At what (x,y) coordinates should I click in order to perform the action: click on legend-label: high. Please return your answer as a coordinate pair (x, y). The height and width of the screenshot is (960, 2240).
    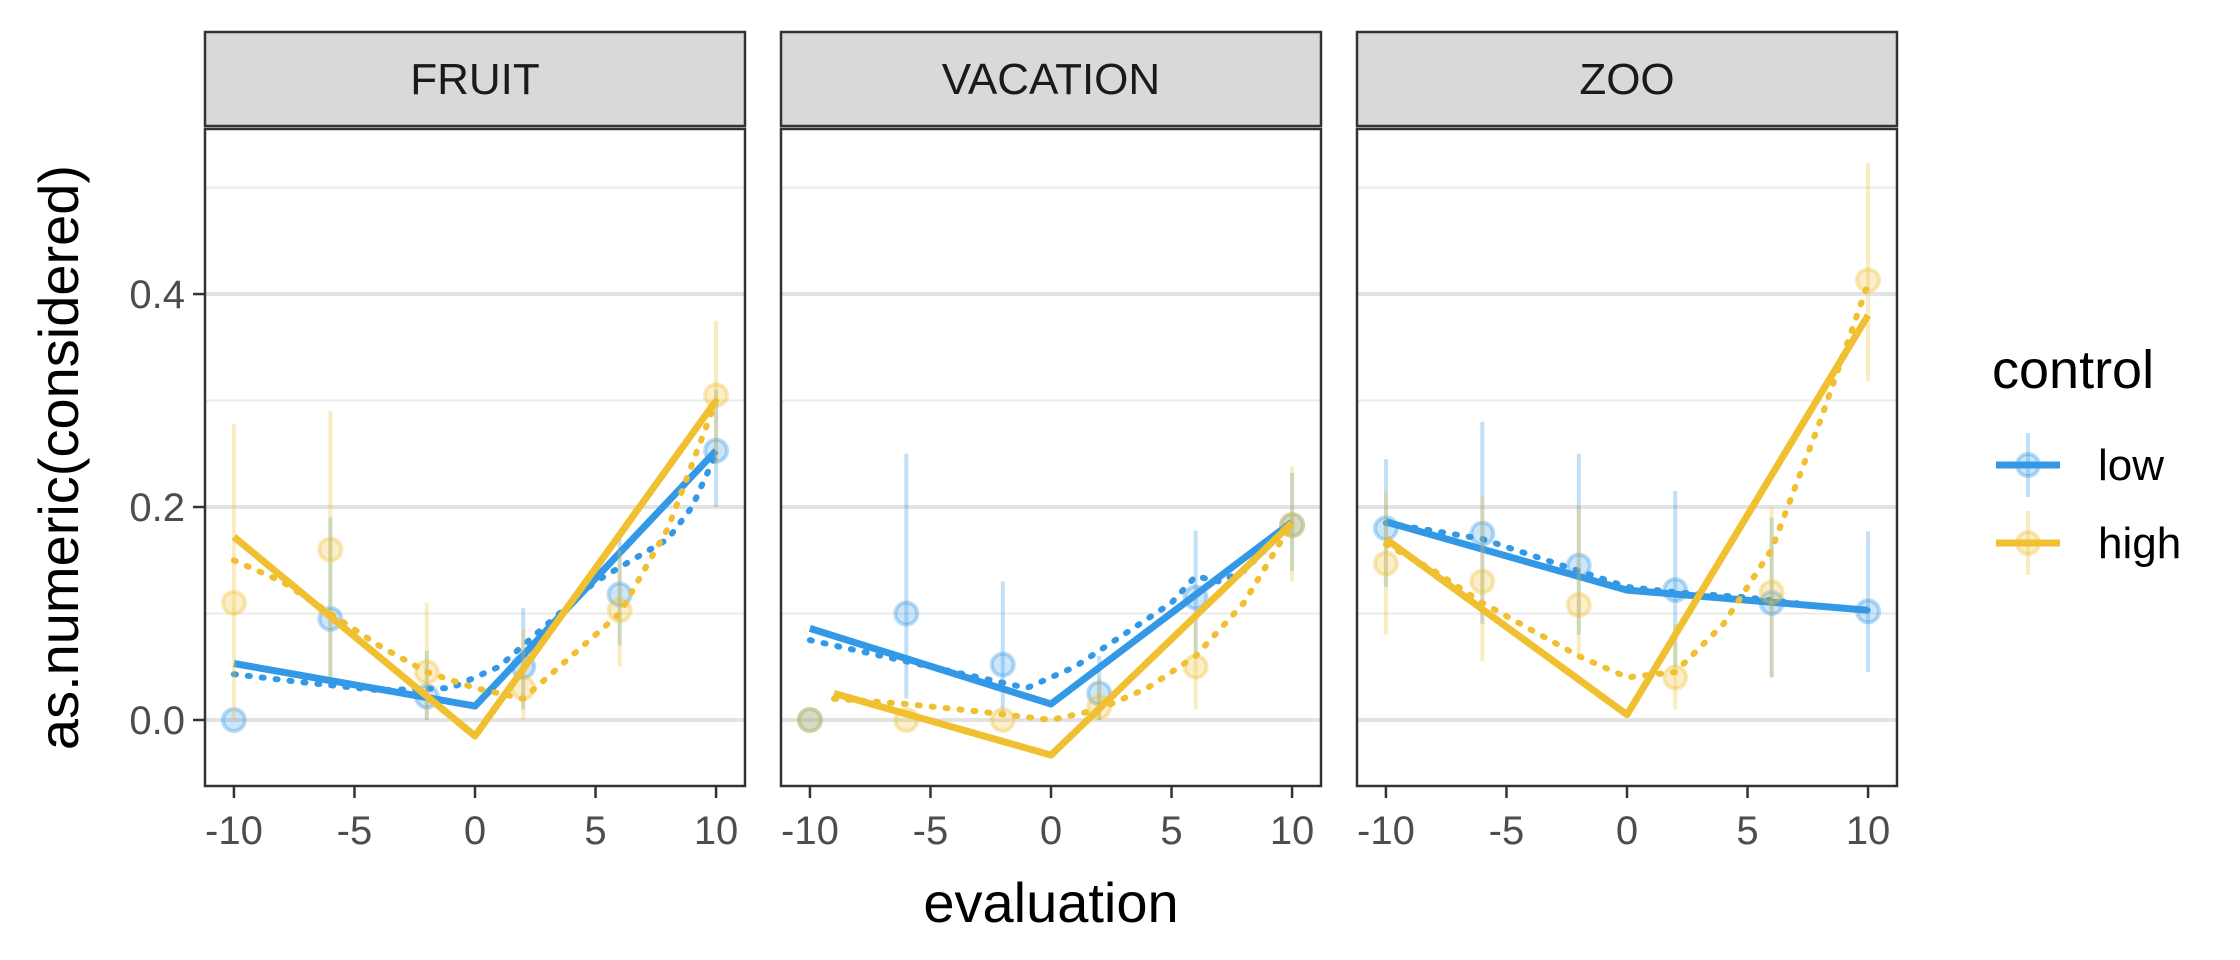
    Looking at the image, I should click on (2139, 543).